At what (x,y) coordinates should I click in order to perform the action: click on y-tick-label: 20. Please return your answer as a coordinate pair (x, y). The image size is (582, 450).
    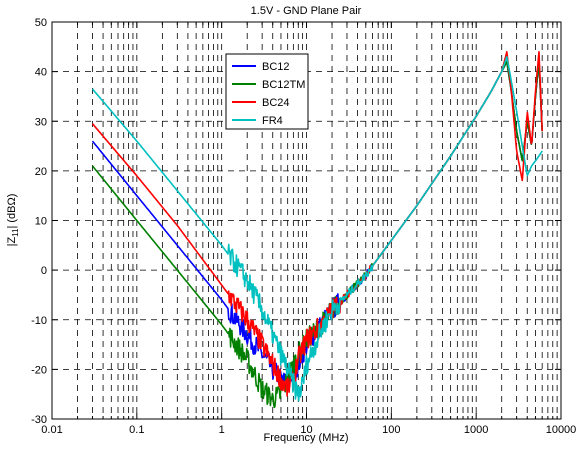
    Looking at the image, I should click on (41, 172).